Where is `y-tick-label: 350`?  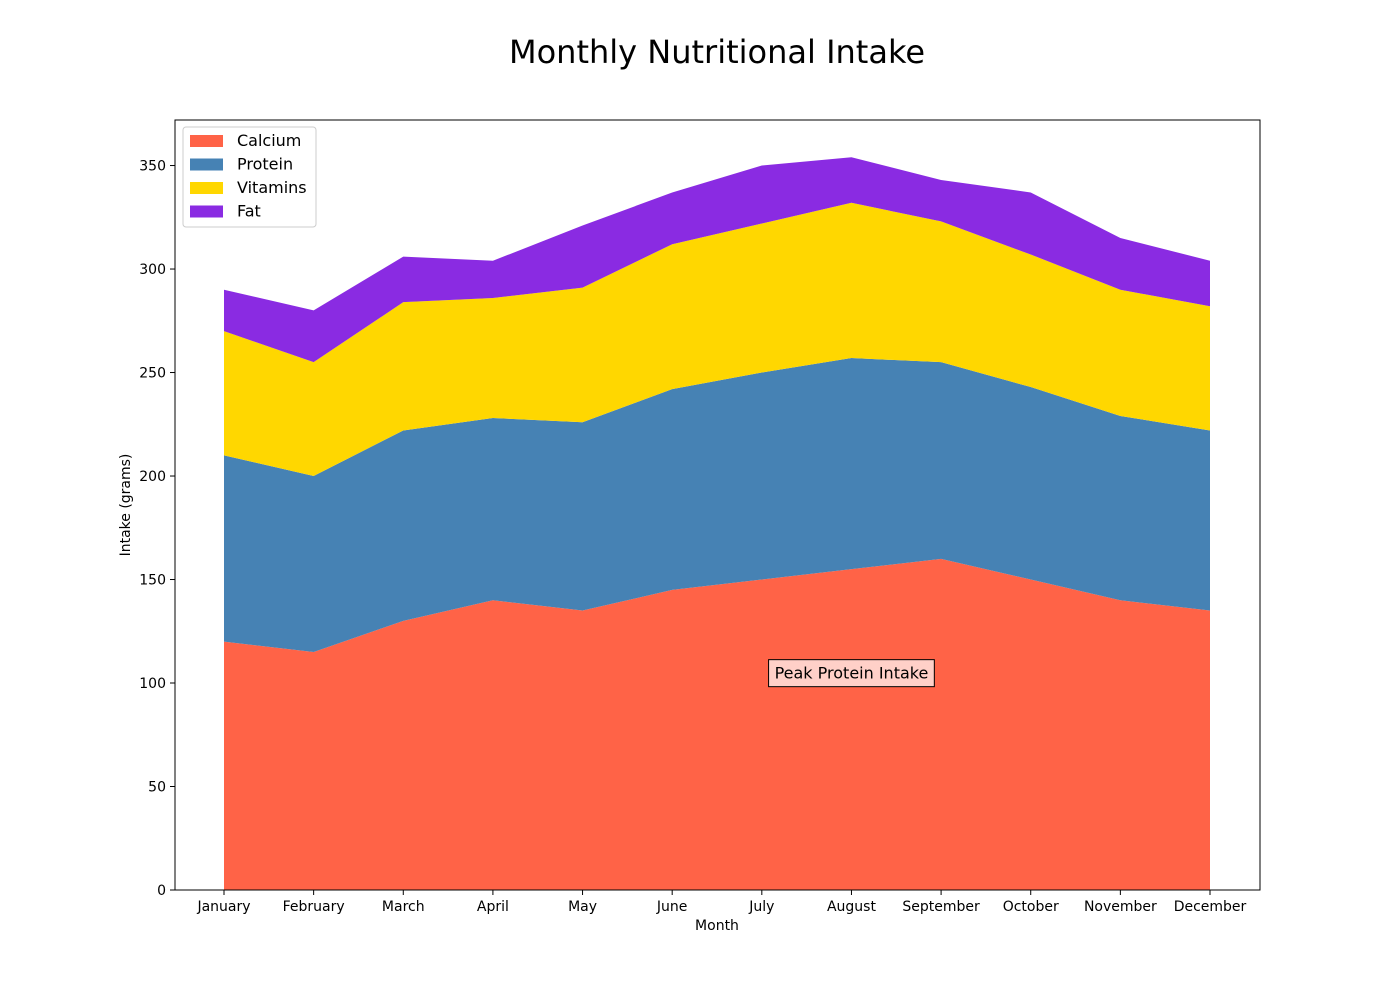
y-tick-label: 350 is located at coordinates (152, 167).